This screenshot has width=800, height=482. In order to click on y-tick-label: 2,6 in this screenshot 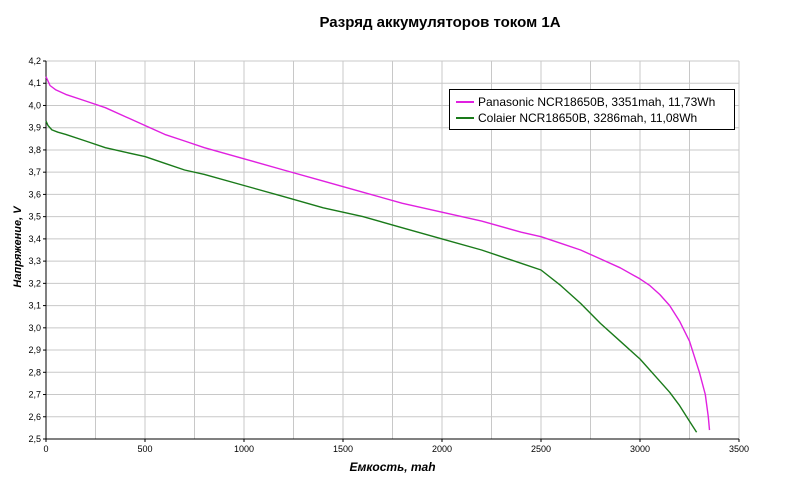, I will do `click(34, 417)`.